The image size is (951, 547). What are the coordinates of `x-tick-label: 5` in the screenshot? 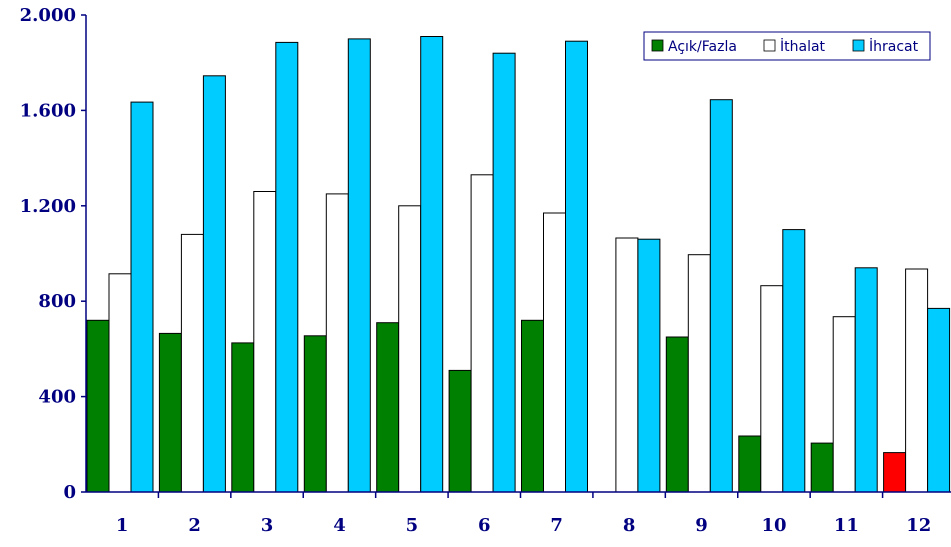 It's located at (412, 525).